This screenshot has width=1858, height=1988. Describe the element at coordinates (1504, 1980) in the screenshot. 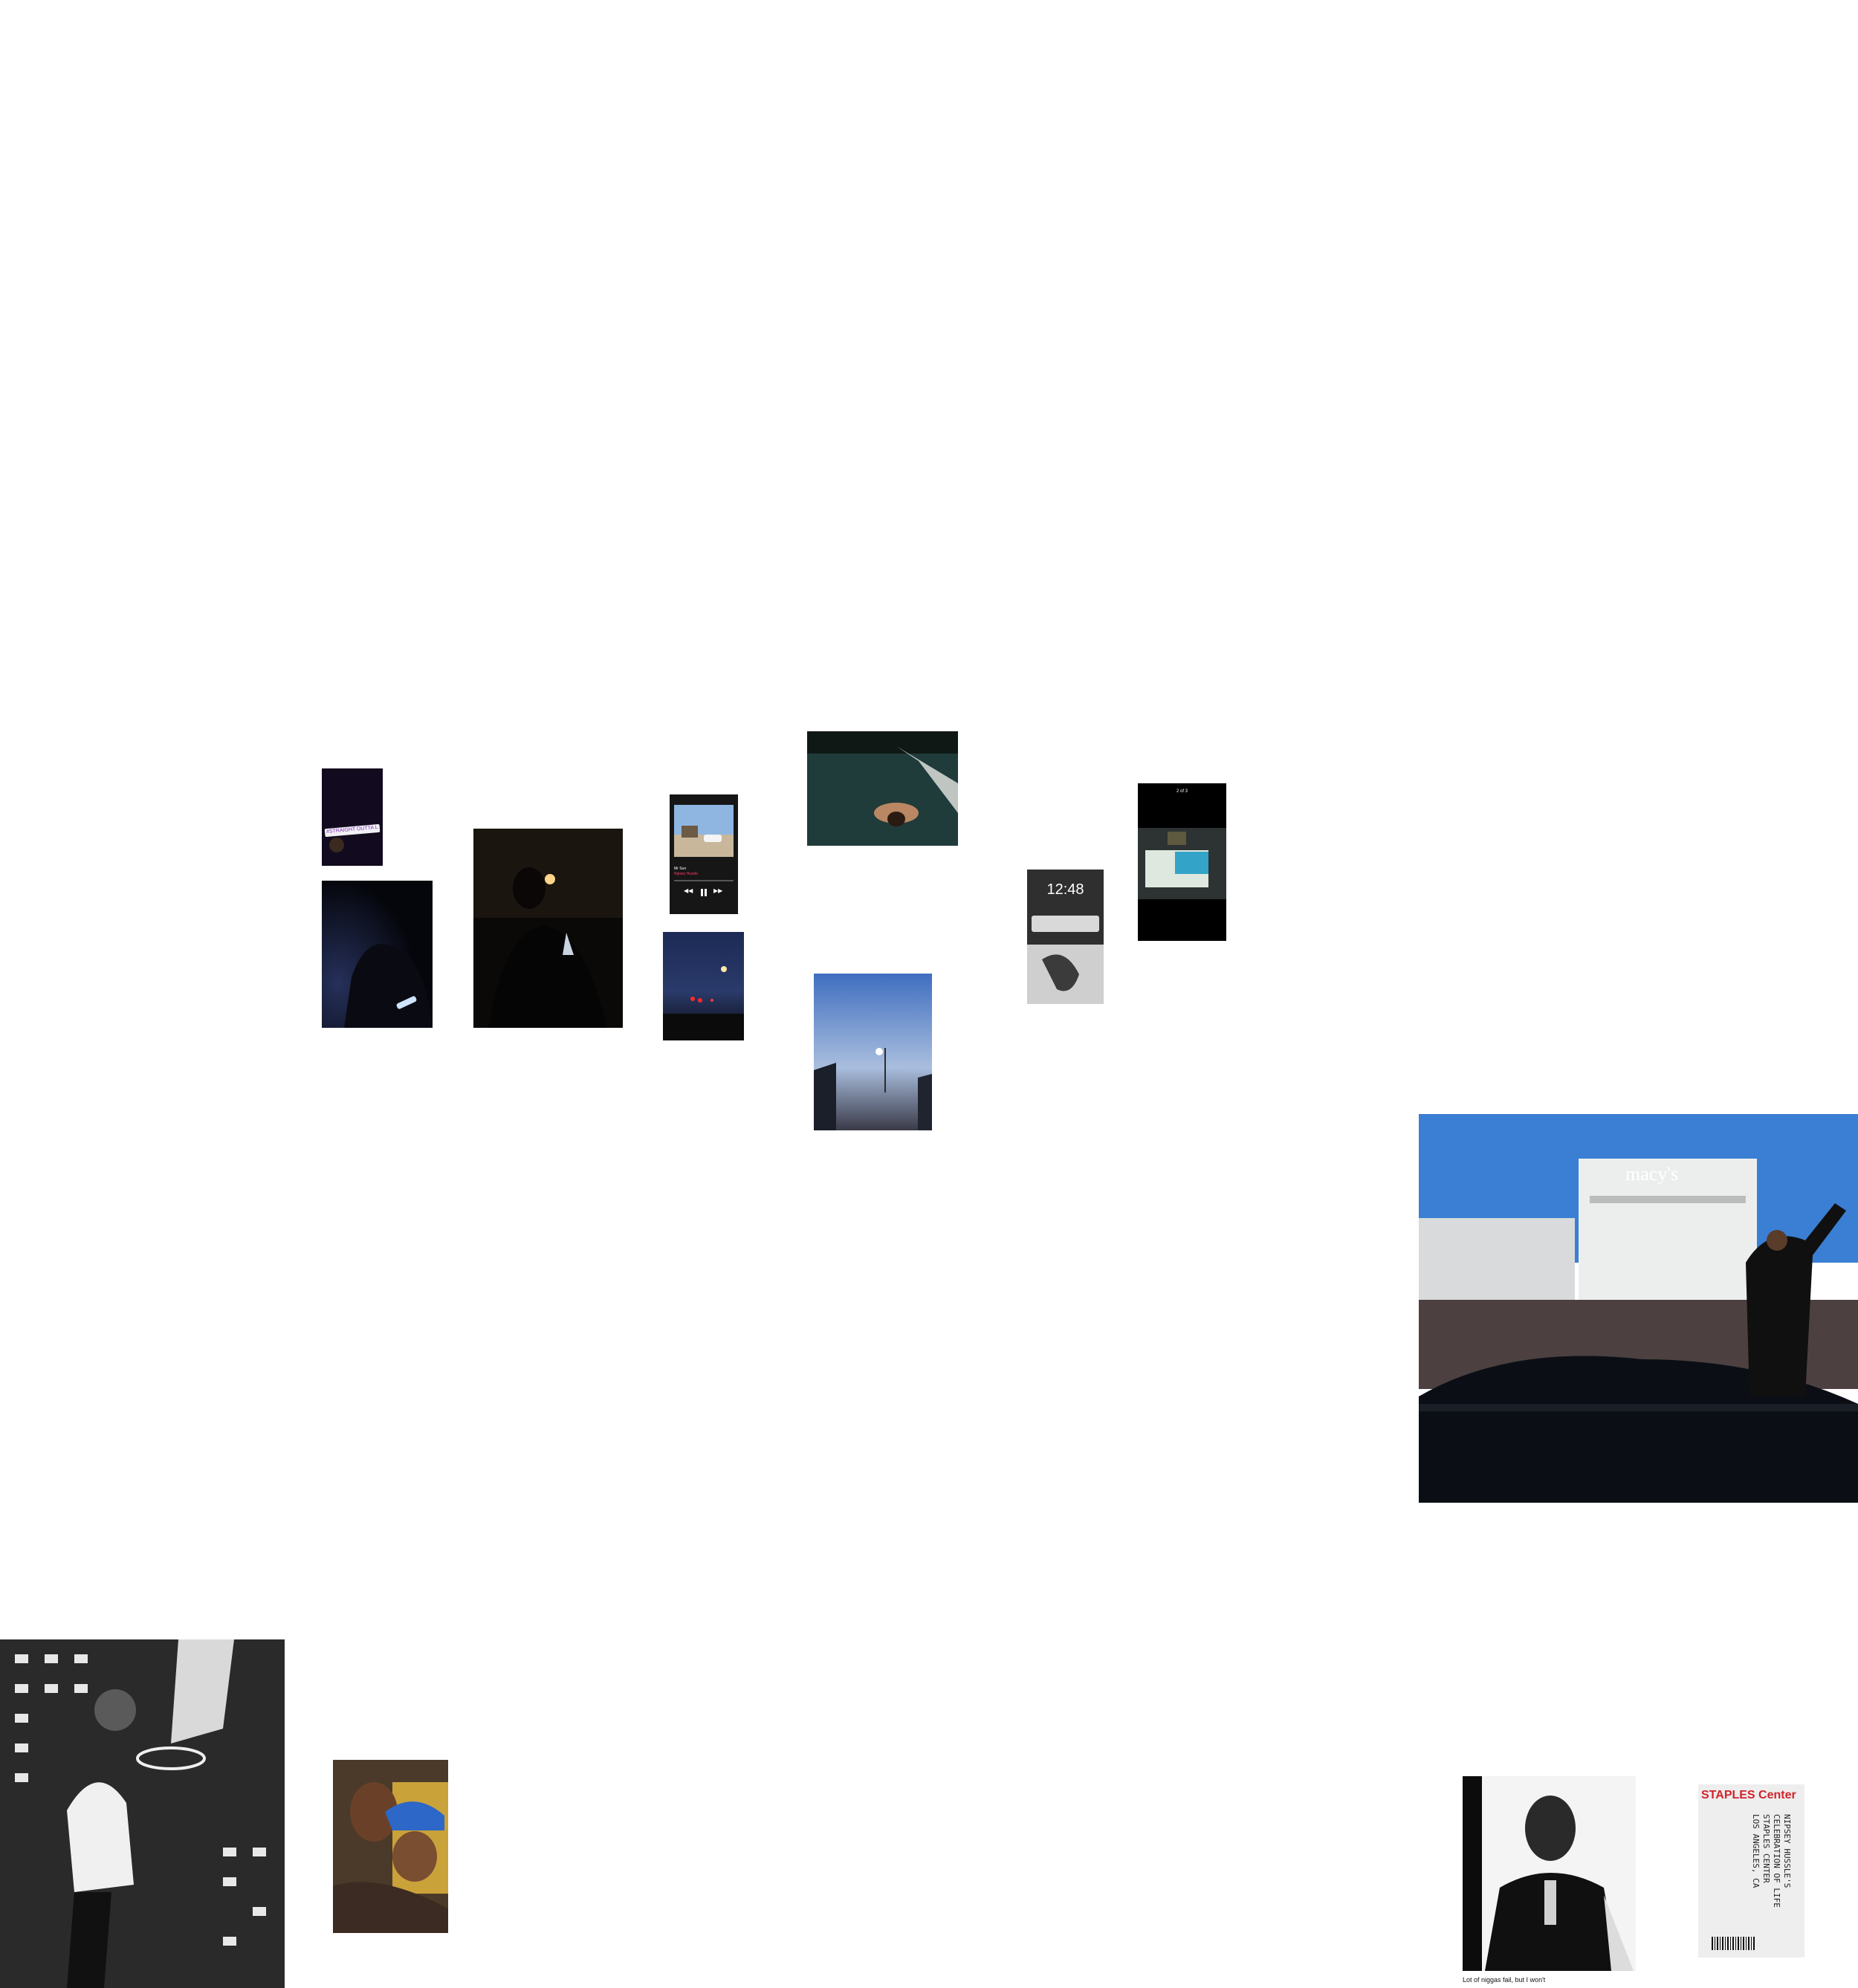

I see `portrait-caption: Lot of niggas fail, but I won't` at that location.